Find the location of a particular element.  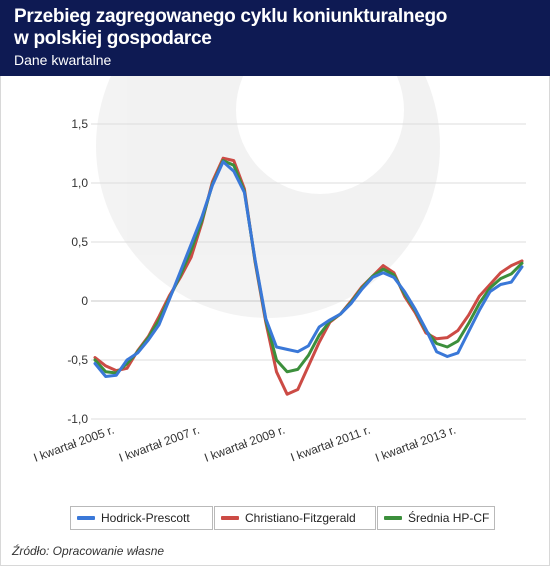

legend-item-hodrick-prescott: Hodrick-Prescott is located at coordinates (141, 518).